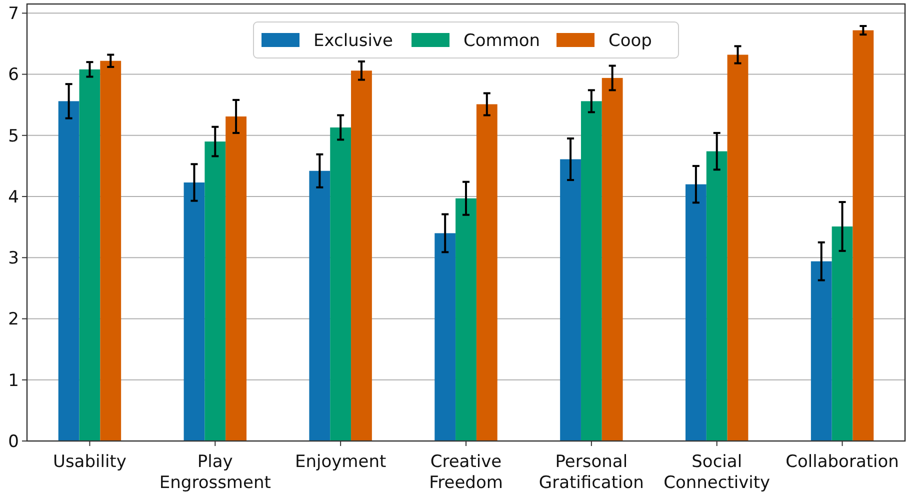 This screenshot has width=906, height=496. I want to click on y-tick-label: 0, so click(13, 442).